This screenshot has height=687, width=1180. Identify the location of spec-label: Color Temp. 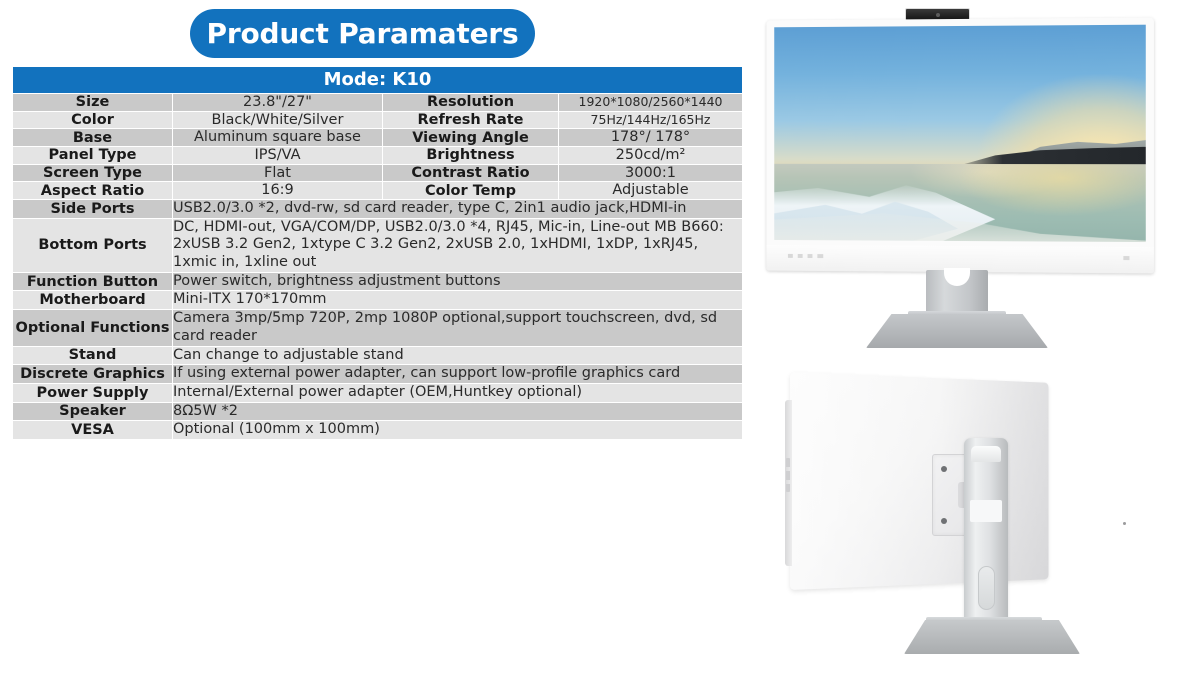
(470, 191).